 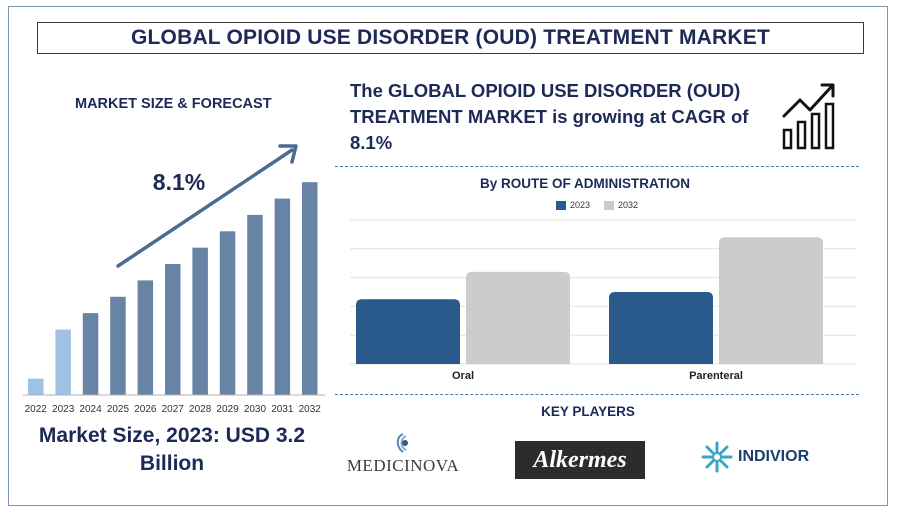 I want to click on forecast-bar-2023, so click(x=63, y=362).